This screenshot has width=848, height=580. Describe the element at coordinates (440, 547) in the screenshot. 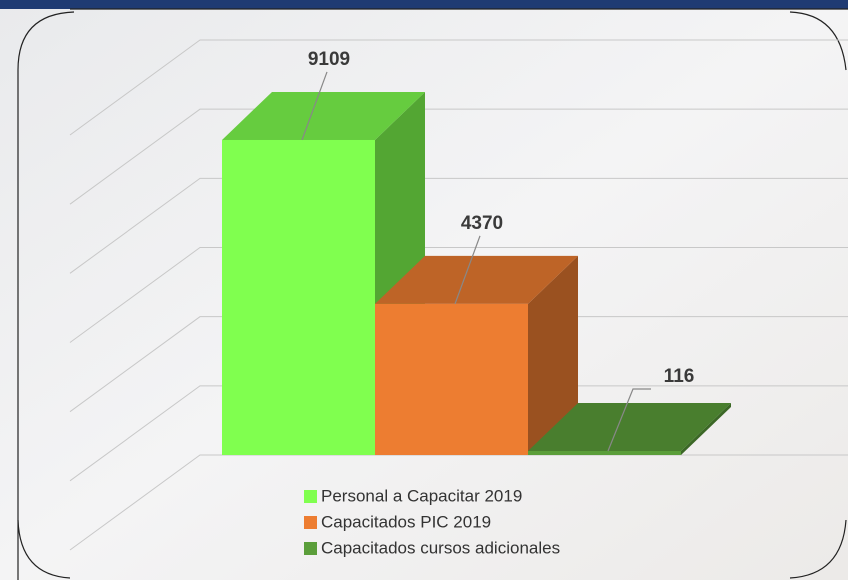

I see `legend-label: Capacitados cursos adicionales` at that location.